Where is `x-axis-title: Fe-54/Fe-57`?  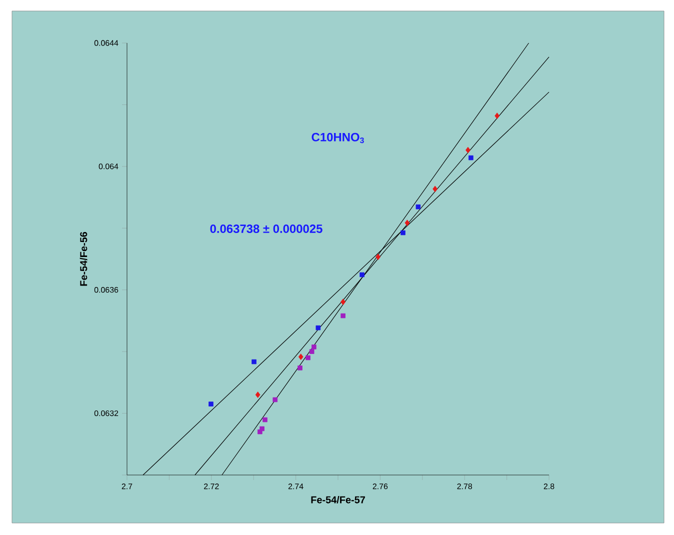
x-axis-title: Fe-54/Fe-57 is located at coordinates (338, 500).